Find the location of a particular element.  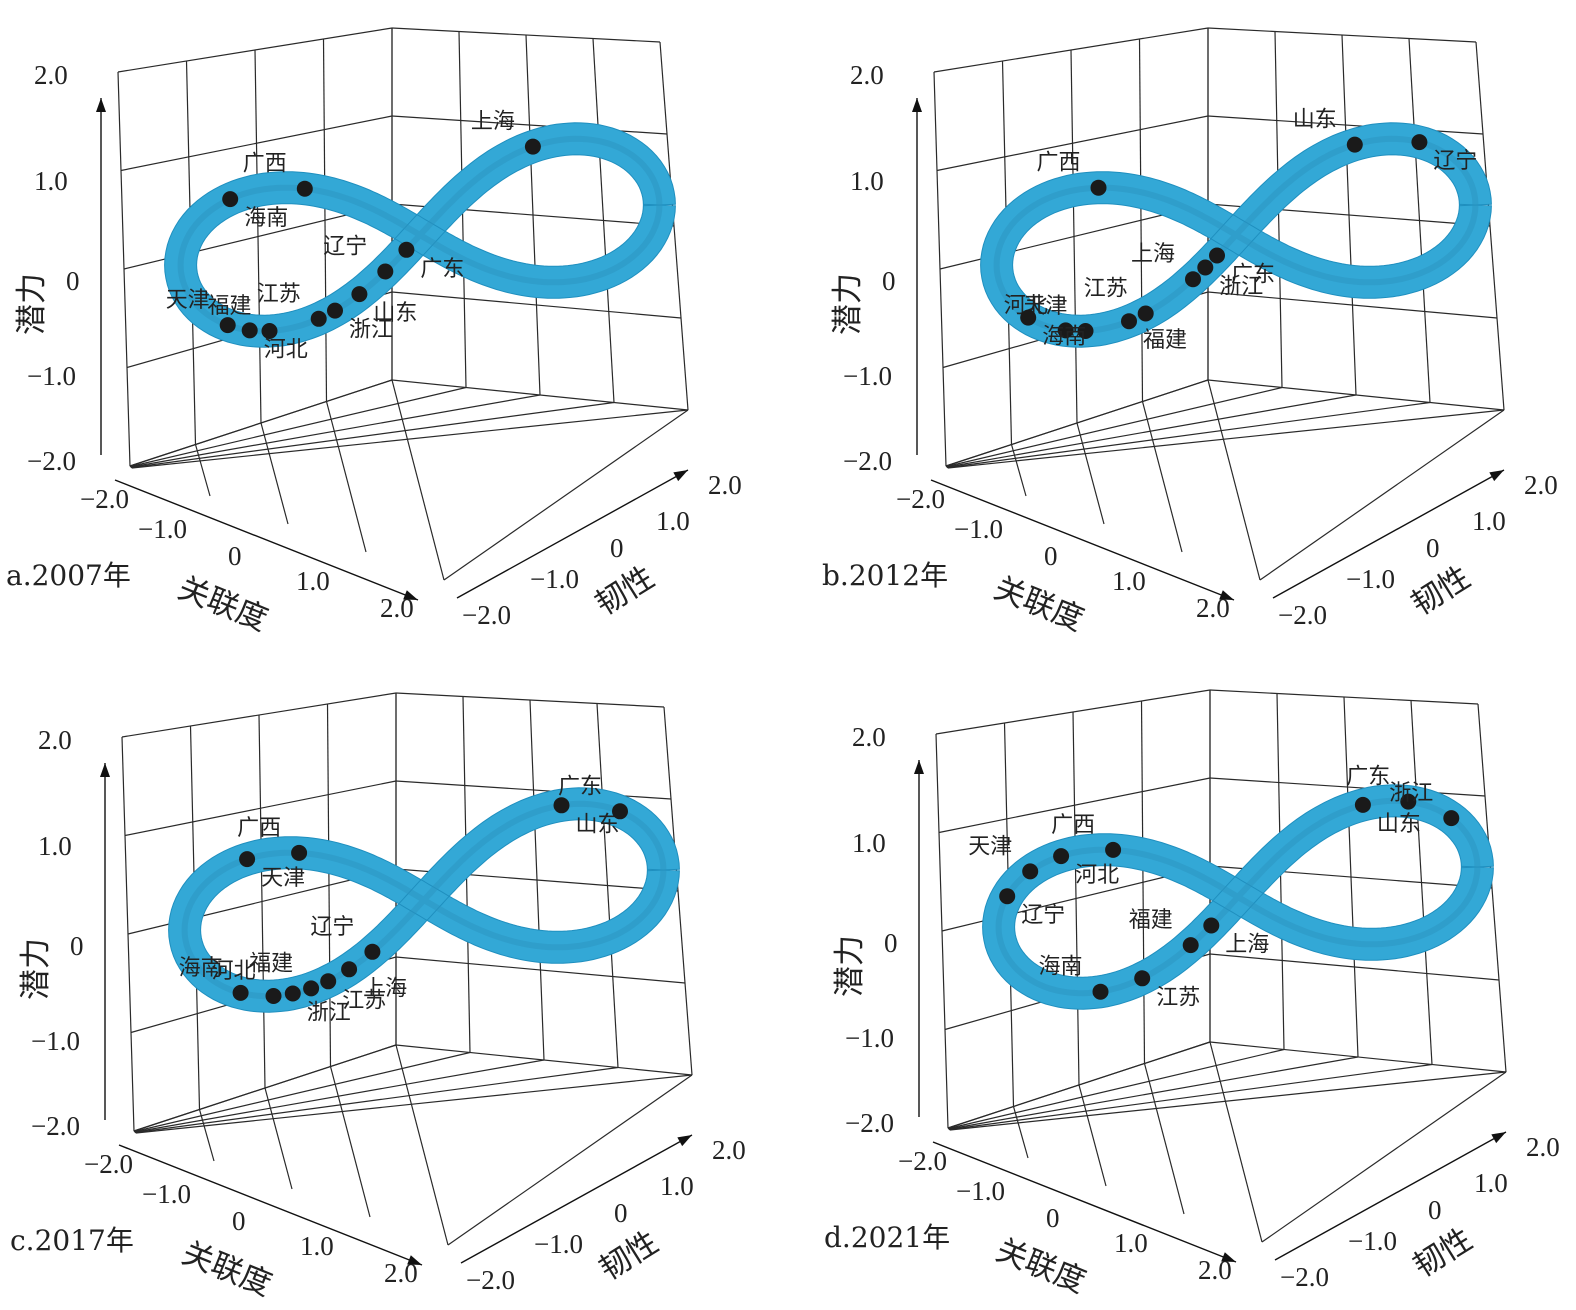

point-label: 江苏 is located at coordinates (364, 1000).